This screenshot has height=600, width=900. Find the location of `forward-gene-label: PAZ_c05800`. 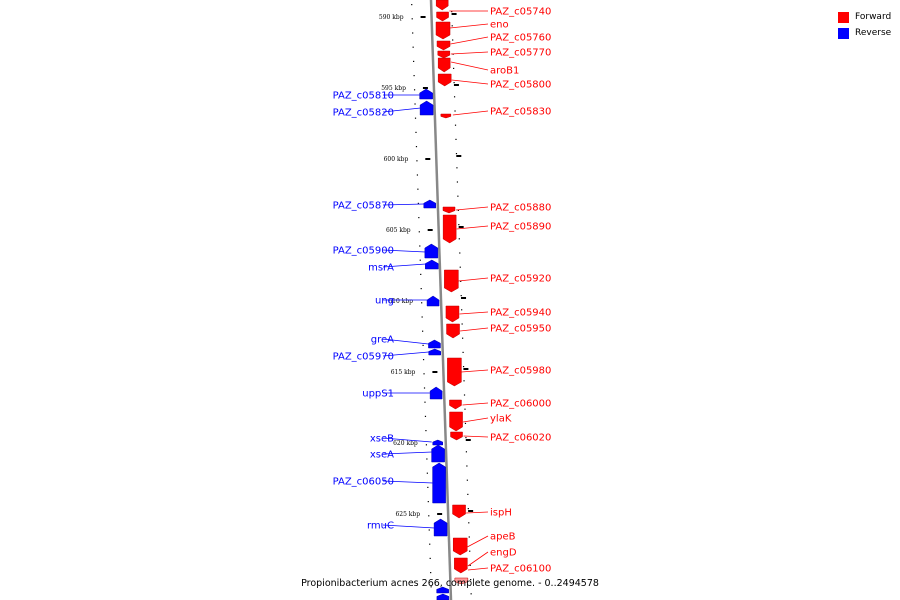

forward-gene-label: PAZ_c05800 is located at coordinates (520, 85).